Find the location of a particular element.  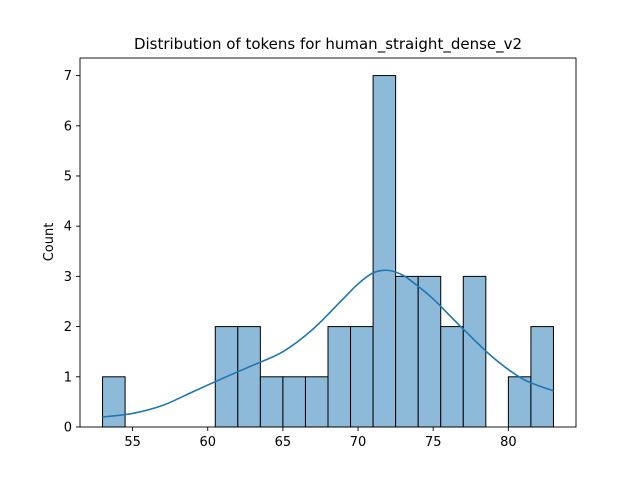

x-axis: 55 60 65 70 75 80 is located at coordinates (320, 438).